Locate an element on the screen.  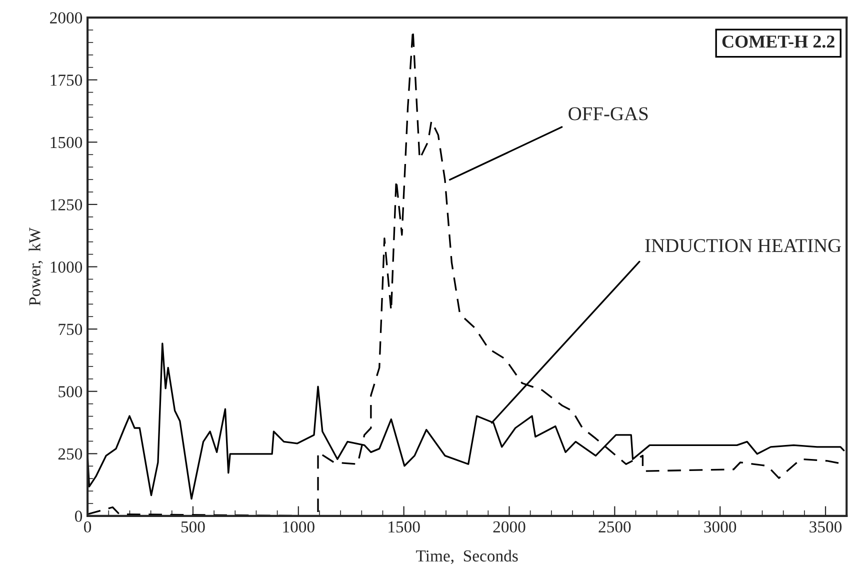
y-tick-label: 1250 is located at coordinates (66, 204).